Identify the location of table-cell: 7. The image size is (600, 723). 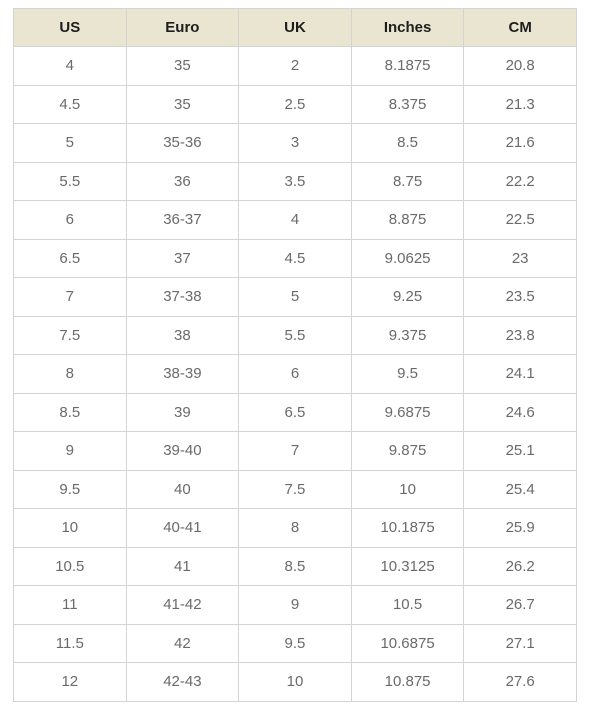
(295, 451).